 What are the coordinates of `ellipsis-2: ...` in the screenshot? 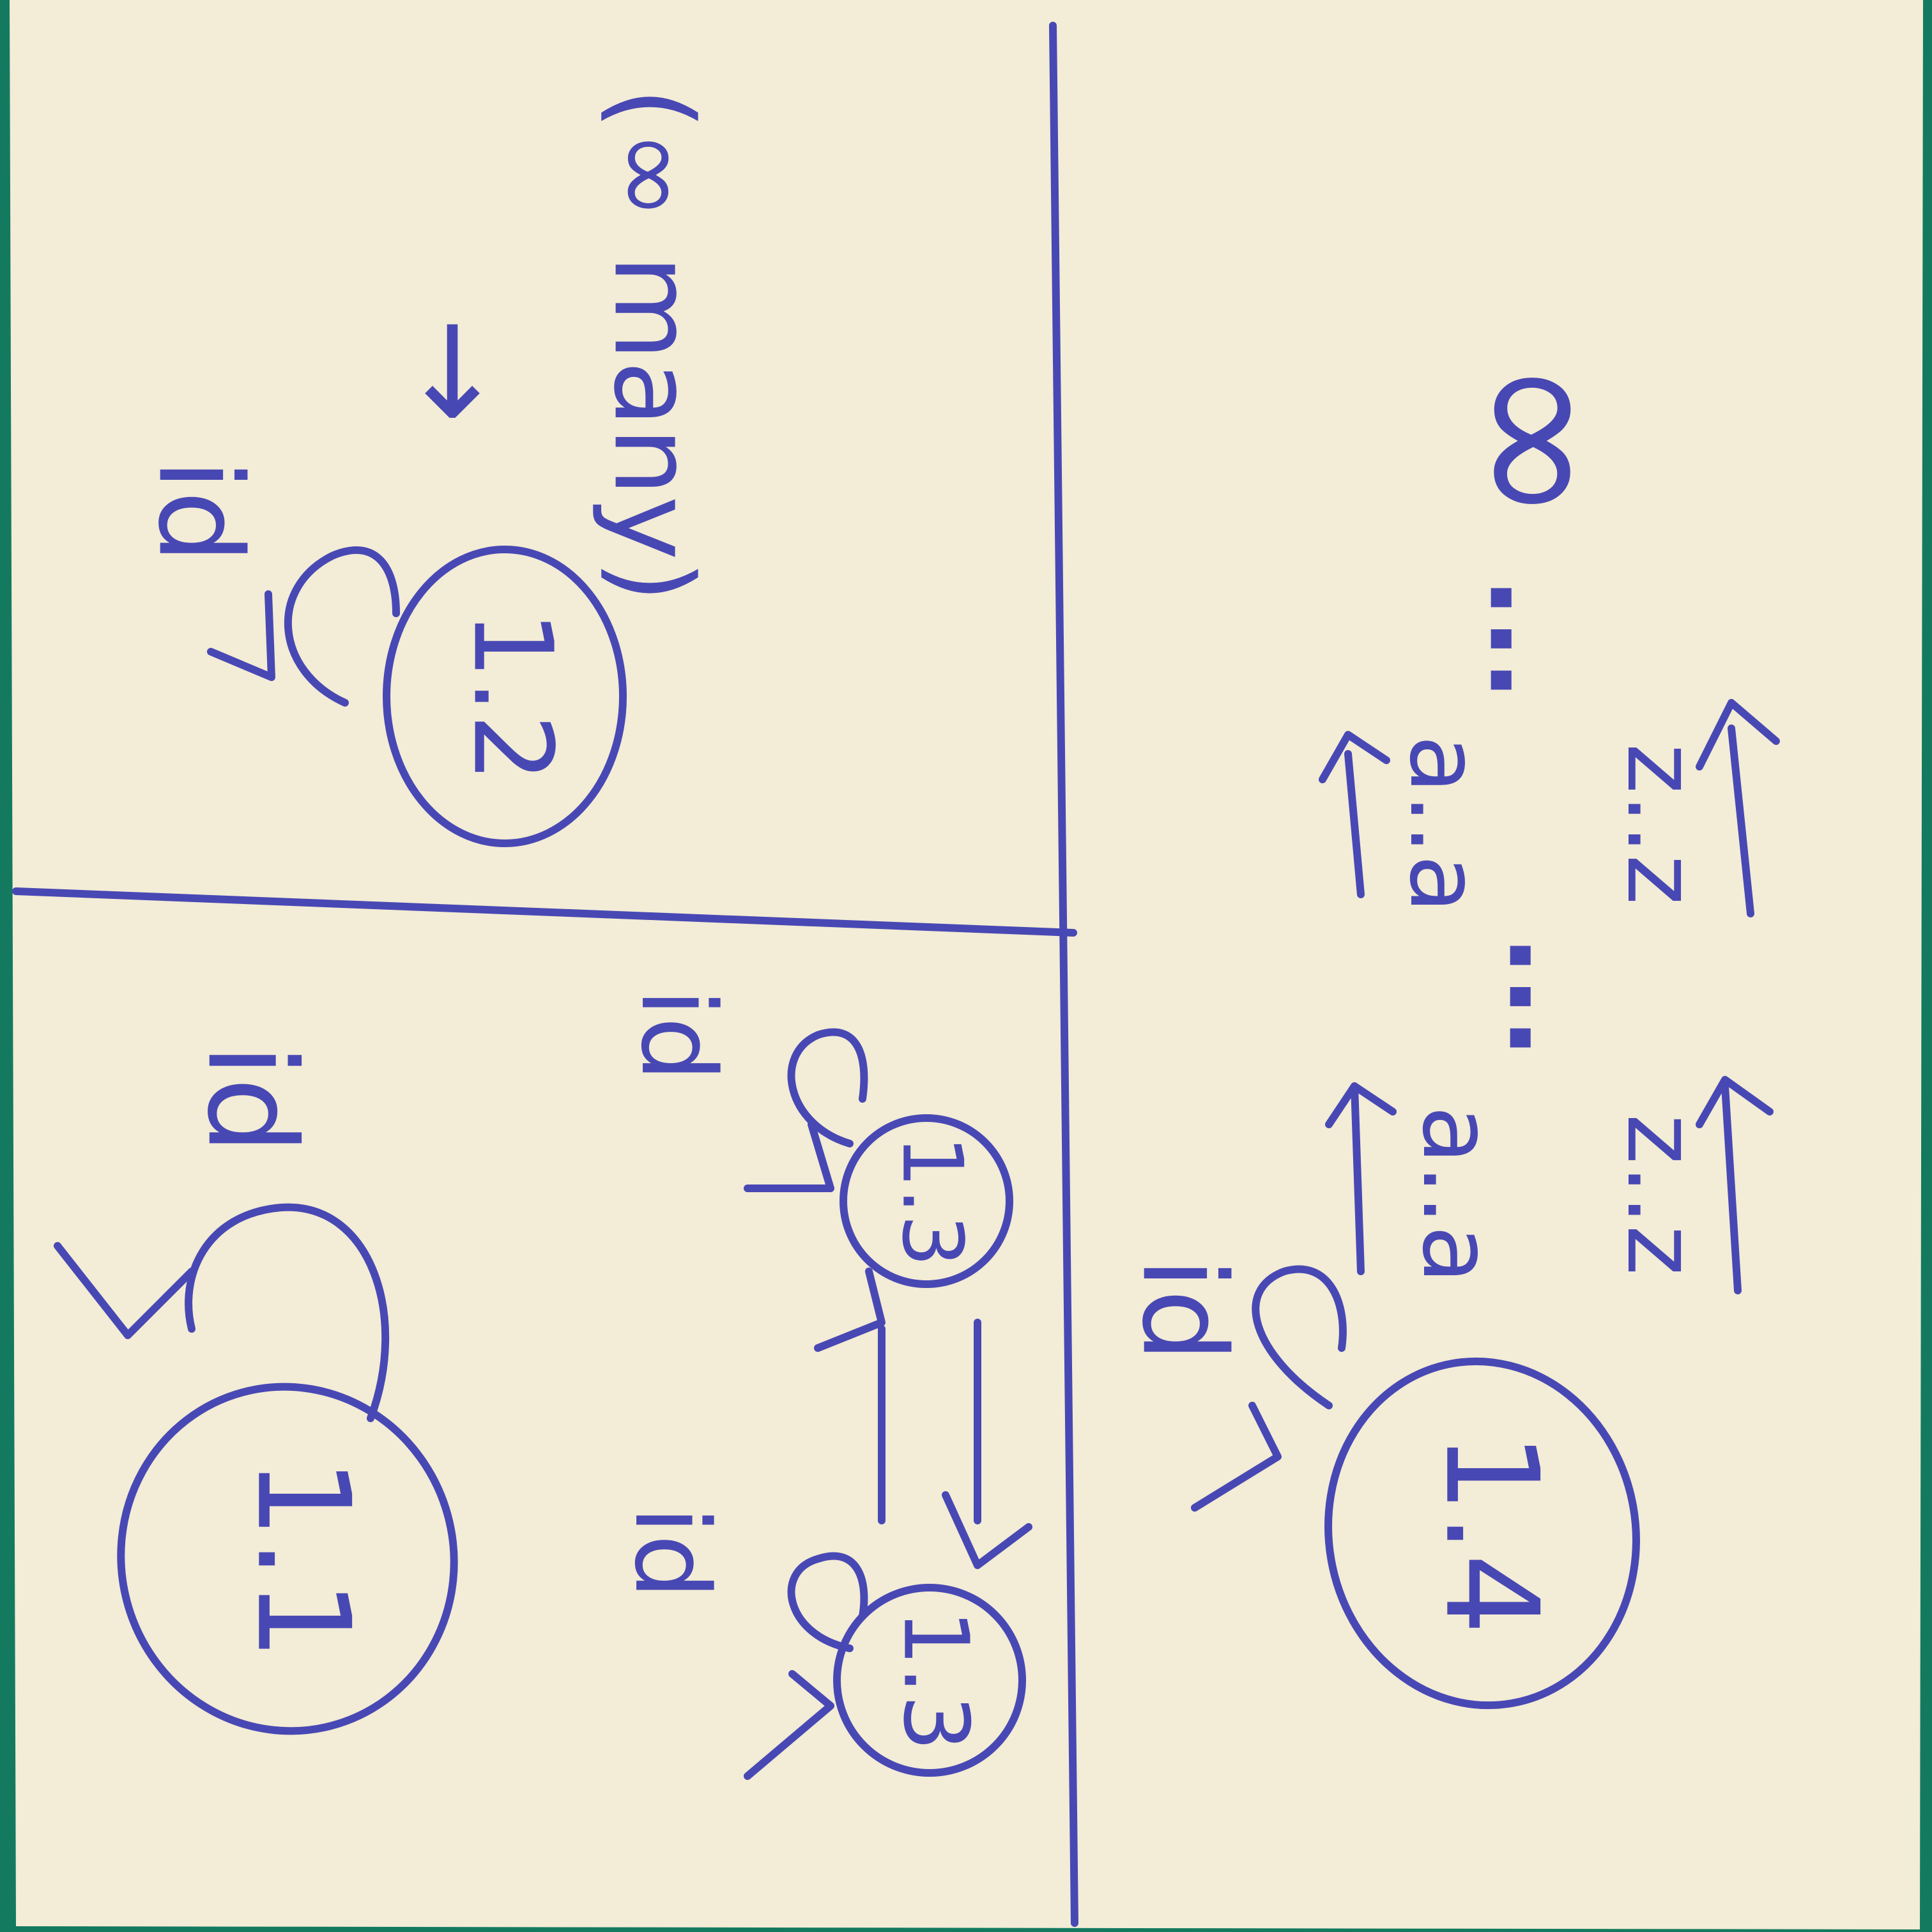 It's located at (1547, 997).